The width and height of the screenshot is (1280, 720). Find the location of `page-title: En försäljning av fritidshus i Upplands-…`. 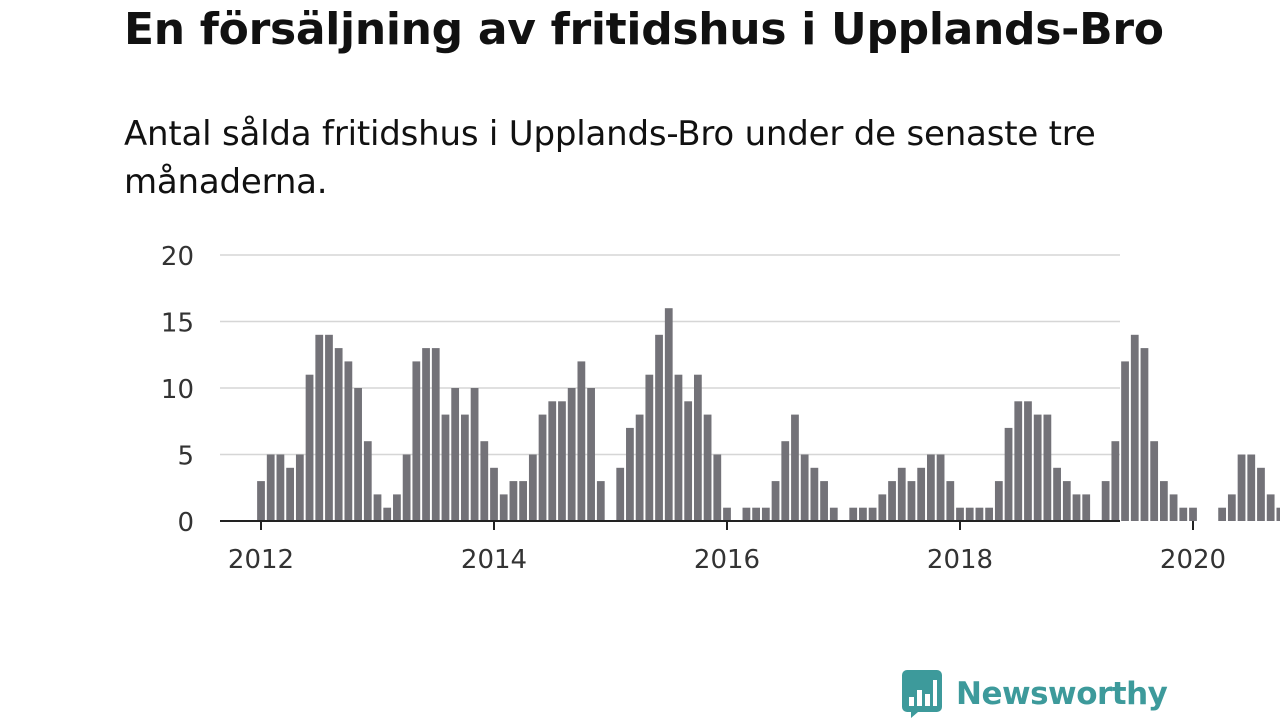

page-title: En försäljning av fritidshus i Upplands-… is located at coordinates (644, 29).